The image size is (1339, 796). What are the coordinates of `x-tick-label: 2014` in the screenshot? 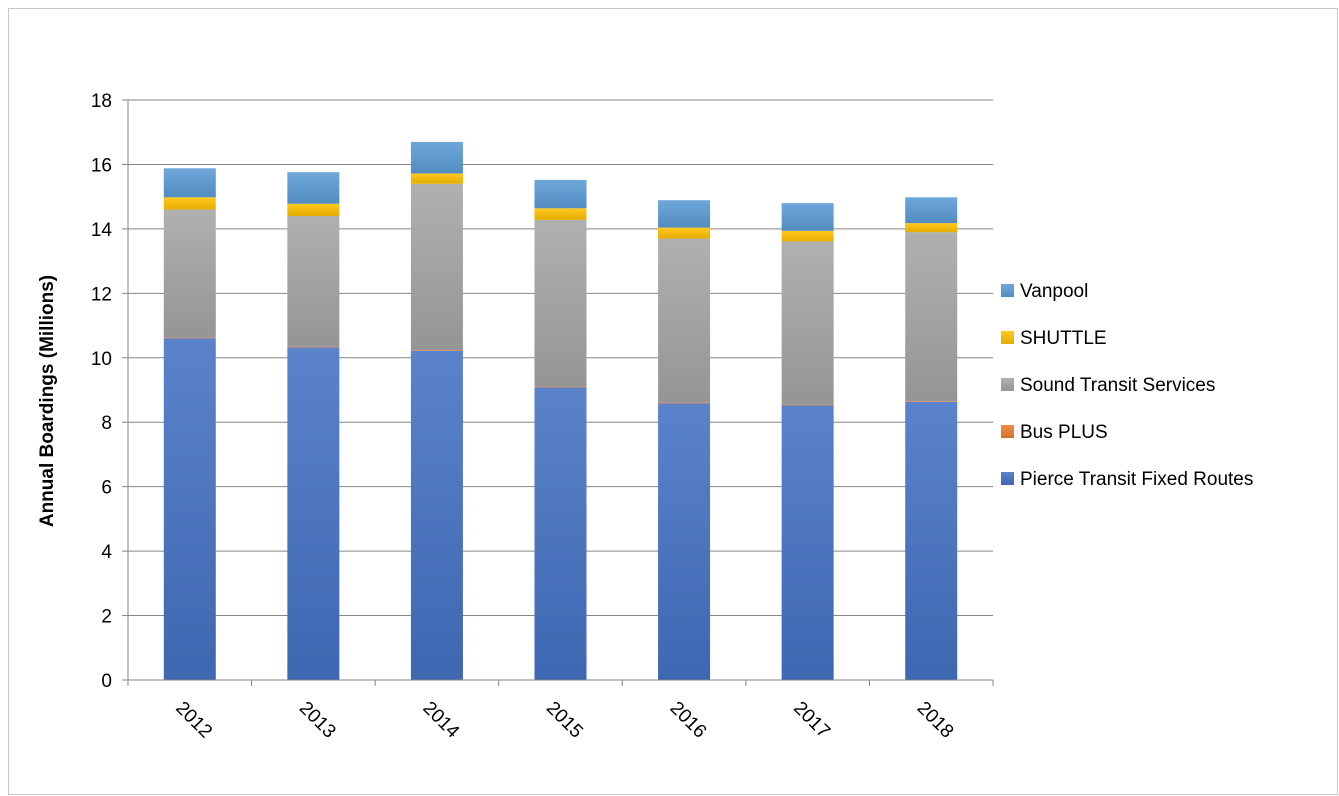 It's located at (440, 720).